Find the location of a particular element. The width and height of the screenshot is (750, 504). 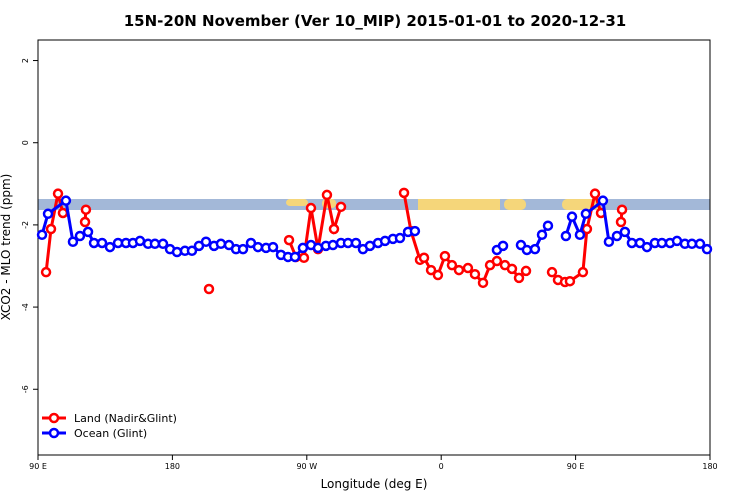

x-tick-label: 90 W is located at coordinates (306, 466).